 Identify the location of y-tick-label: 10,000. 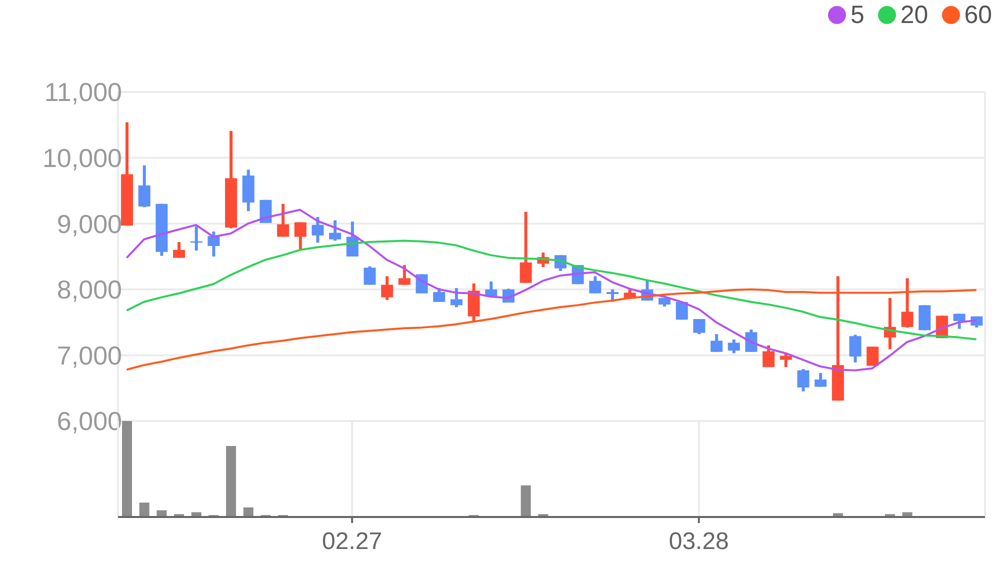
(82, 158).